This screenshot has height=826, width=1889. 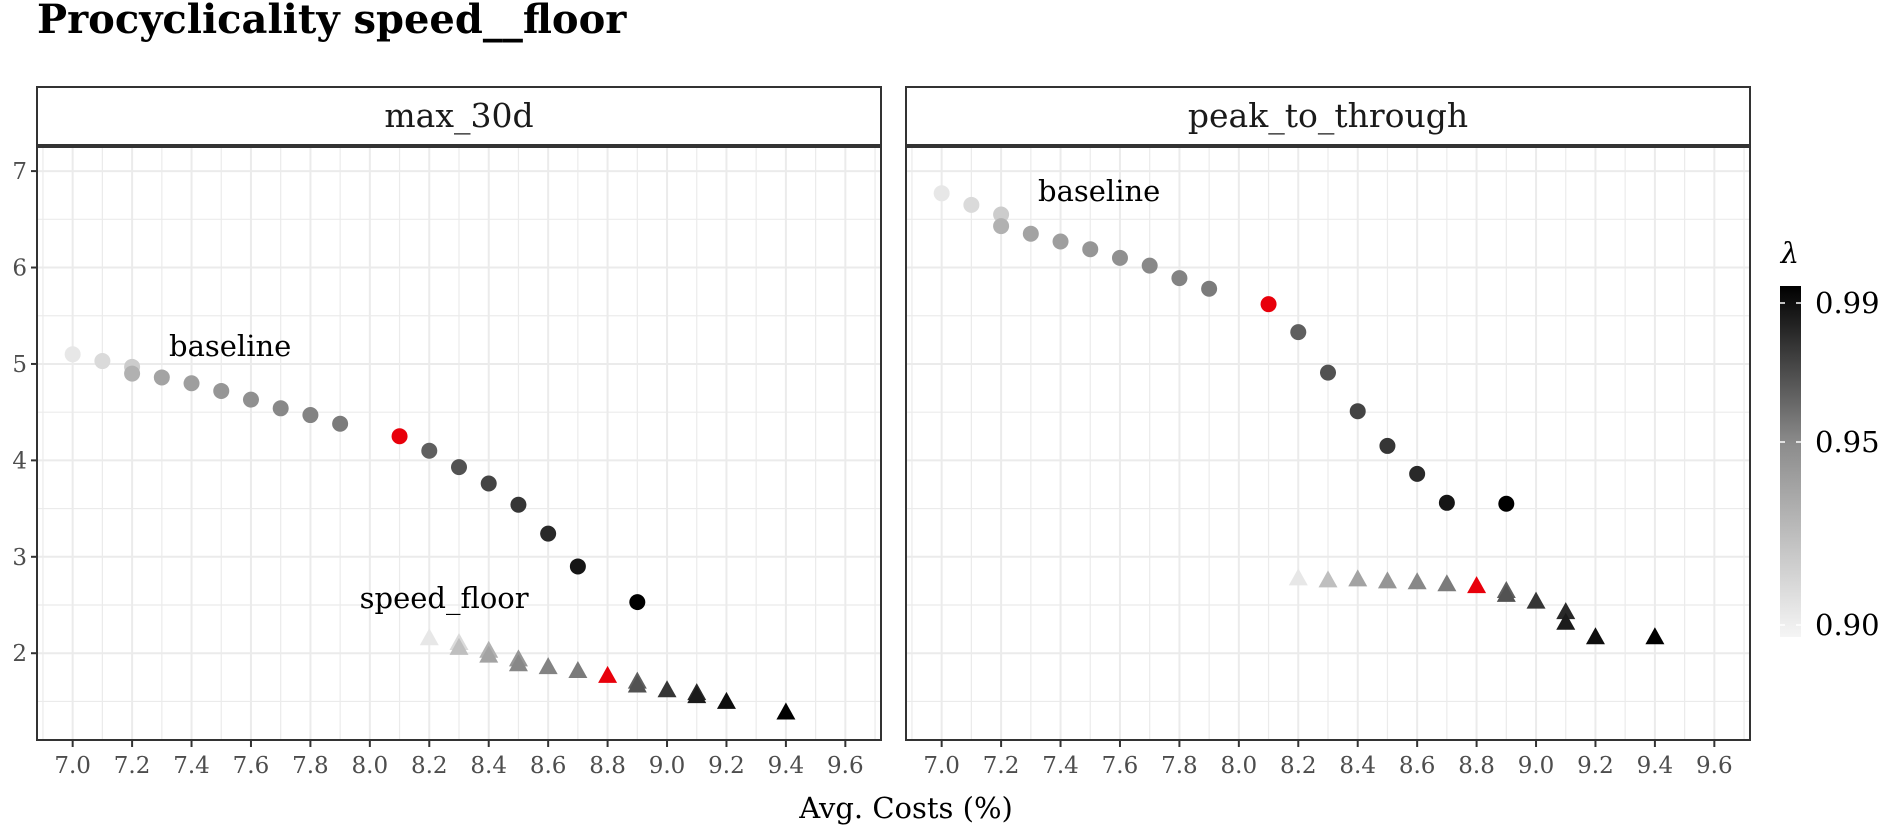 I want to click on y-tick-label: 6, so click(x=19, y=269).